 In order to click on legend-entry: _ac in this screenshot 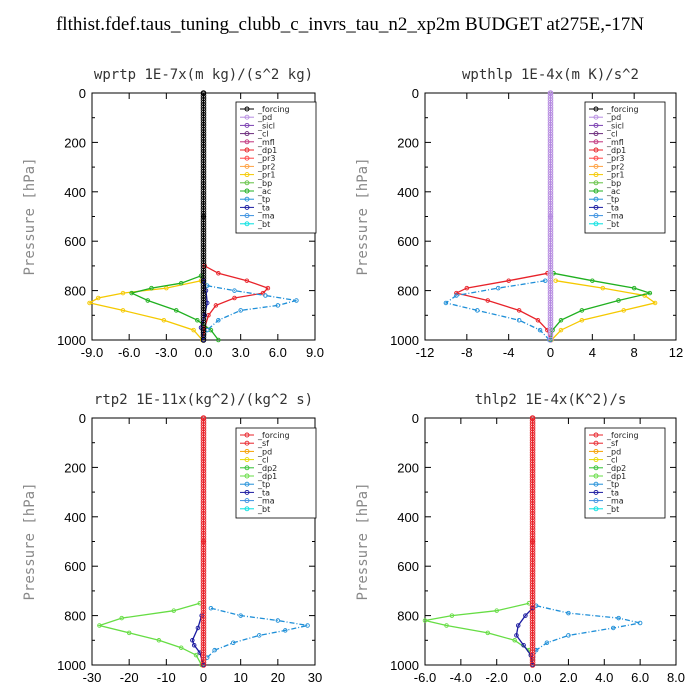, I will do `click(613, 191)`.